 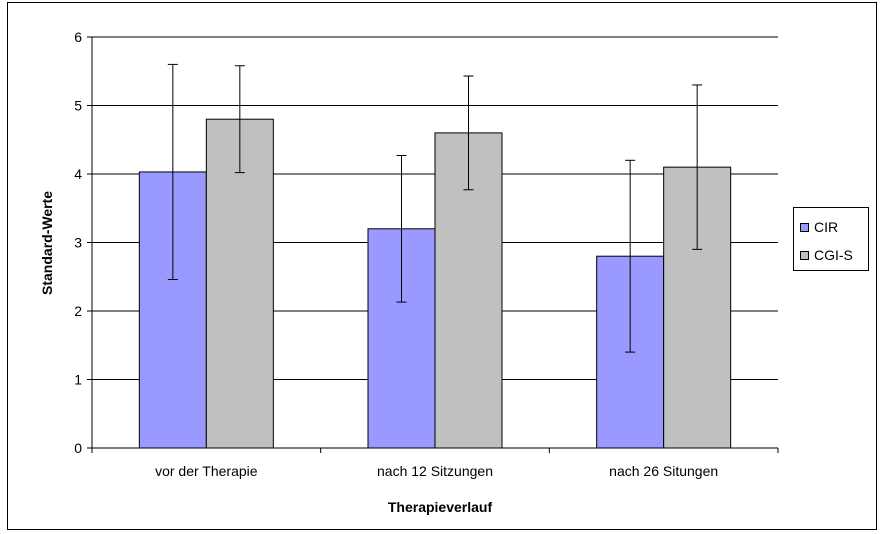 What do you see at coordinates (78, 311) in the screenshot?
I see `y-tick-label-2: 2` at bounding box center [78, 311].